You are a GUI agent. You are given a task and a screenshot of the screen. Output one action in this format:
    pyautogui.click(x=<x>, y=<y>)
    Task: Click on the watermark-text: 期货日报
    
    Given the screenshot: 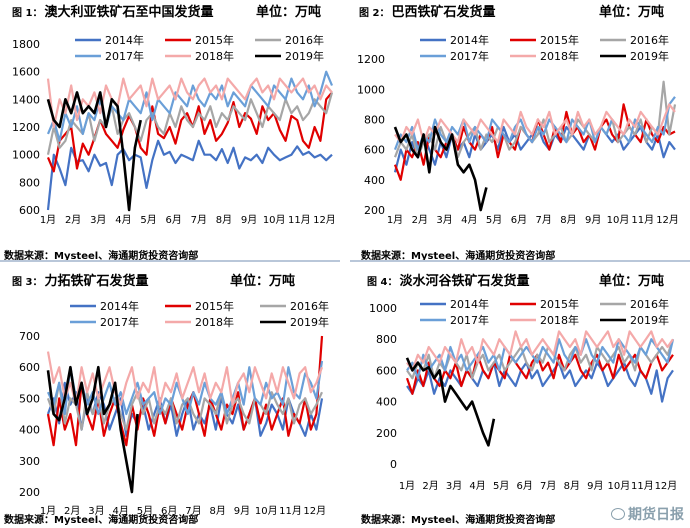 What is the action you would take?
    pyautogui.click(x=656, y=515)
    